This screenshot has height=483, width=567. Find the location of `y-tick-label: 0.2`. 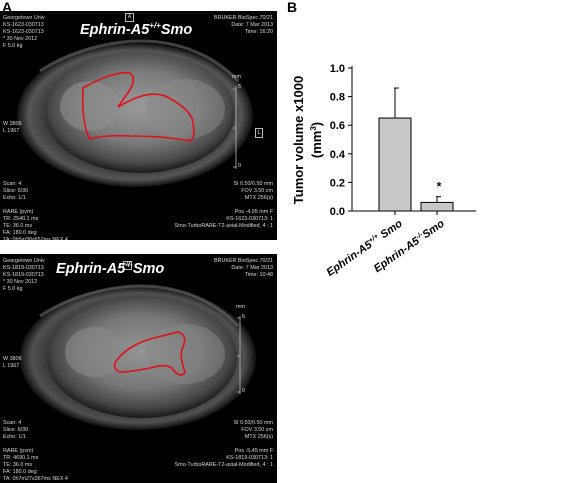

y-tick-label: 0.2 is located at coordinates (337, 183).